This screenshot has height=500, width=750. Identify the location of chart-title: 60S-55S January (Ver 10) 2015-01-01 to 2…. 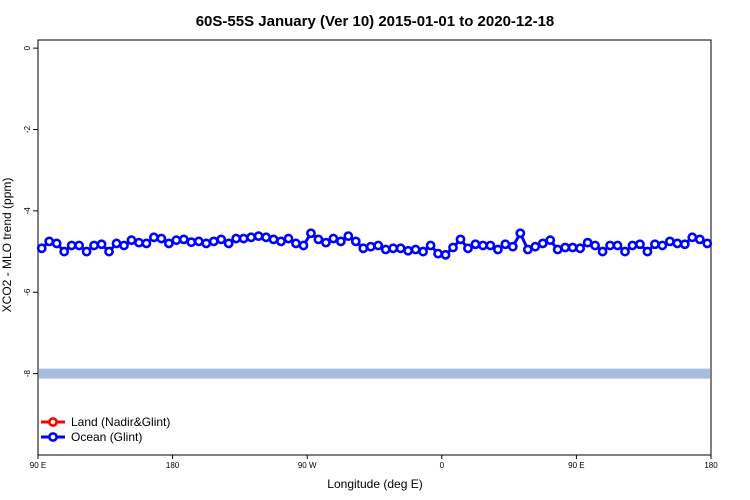
(375, 21).